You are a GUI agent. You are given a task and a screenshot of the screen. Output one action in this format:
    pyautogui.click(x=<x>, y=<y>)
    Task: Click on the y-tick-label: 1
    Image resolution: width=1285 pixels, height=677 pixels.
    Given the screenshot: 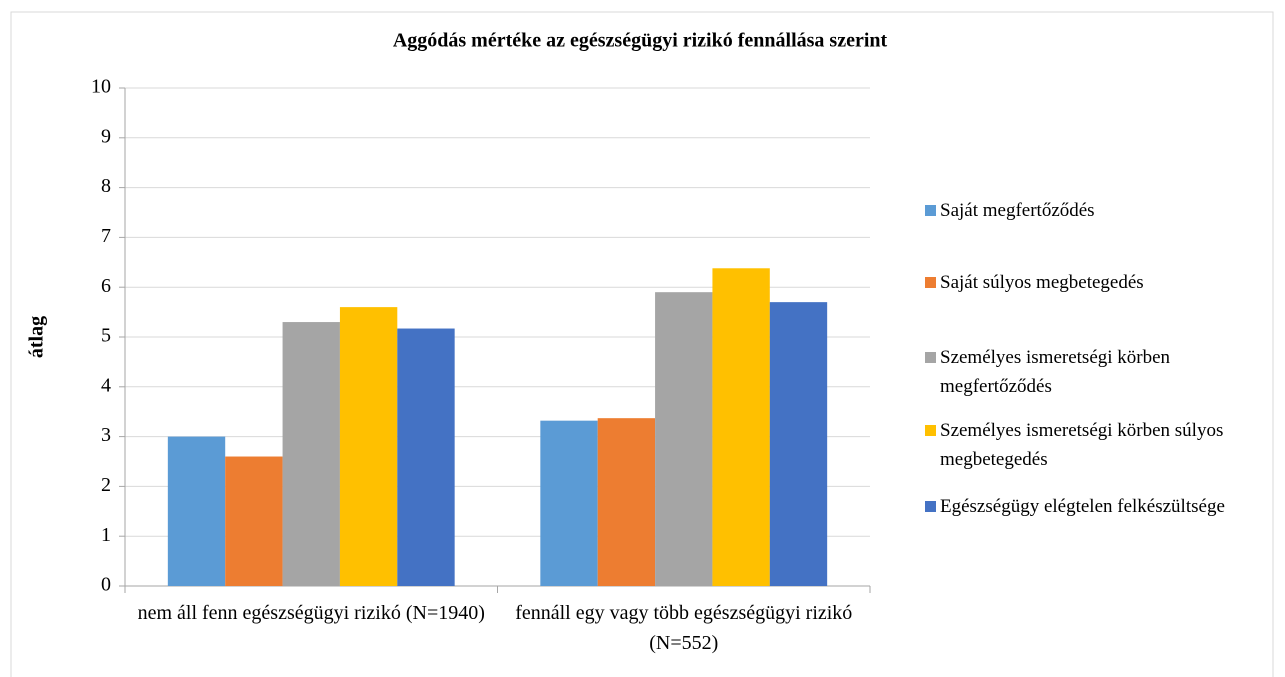 What is the action you would take?
    pyautogui.click(x=106, y=535)
    